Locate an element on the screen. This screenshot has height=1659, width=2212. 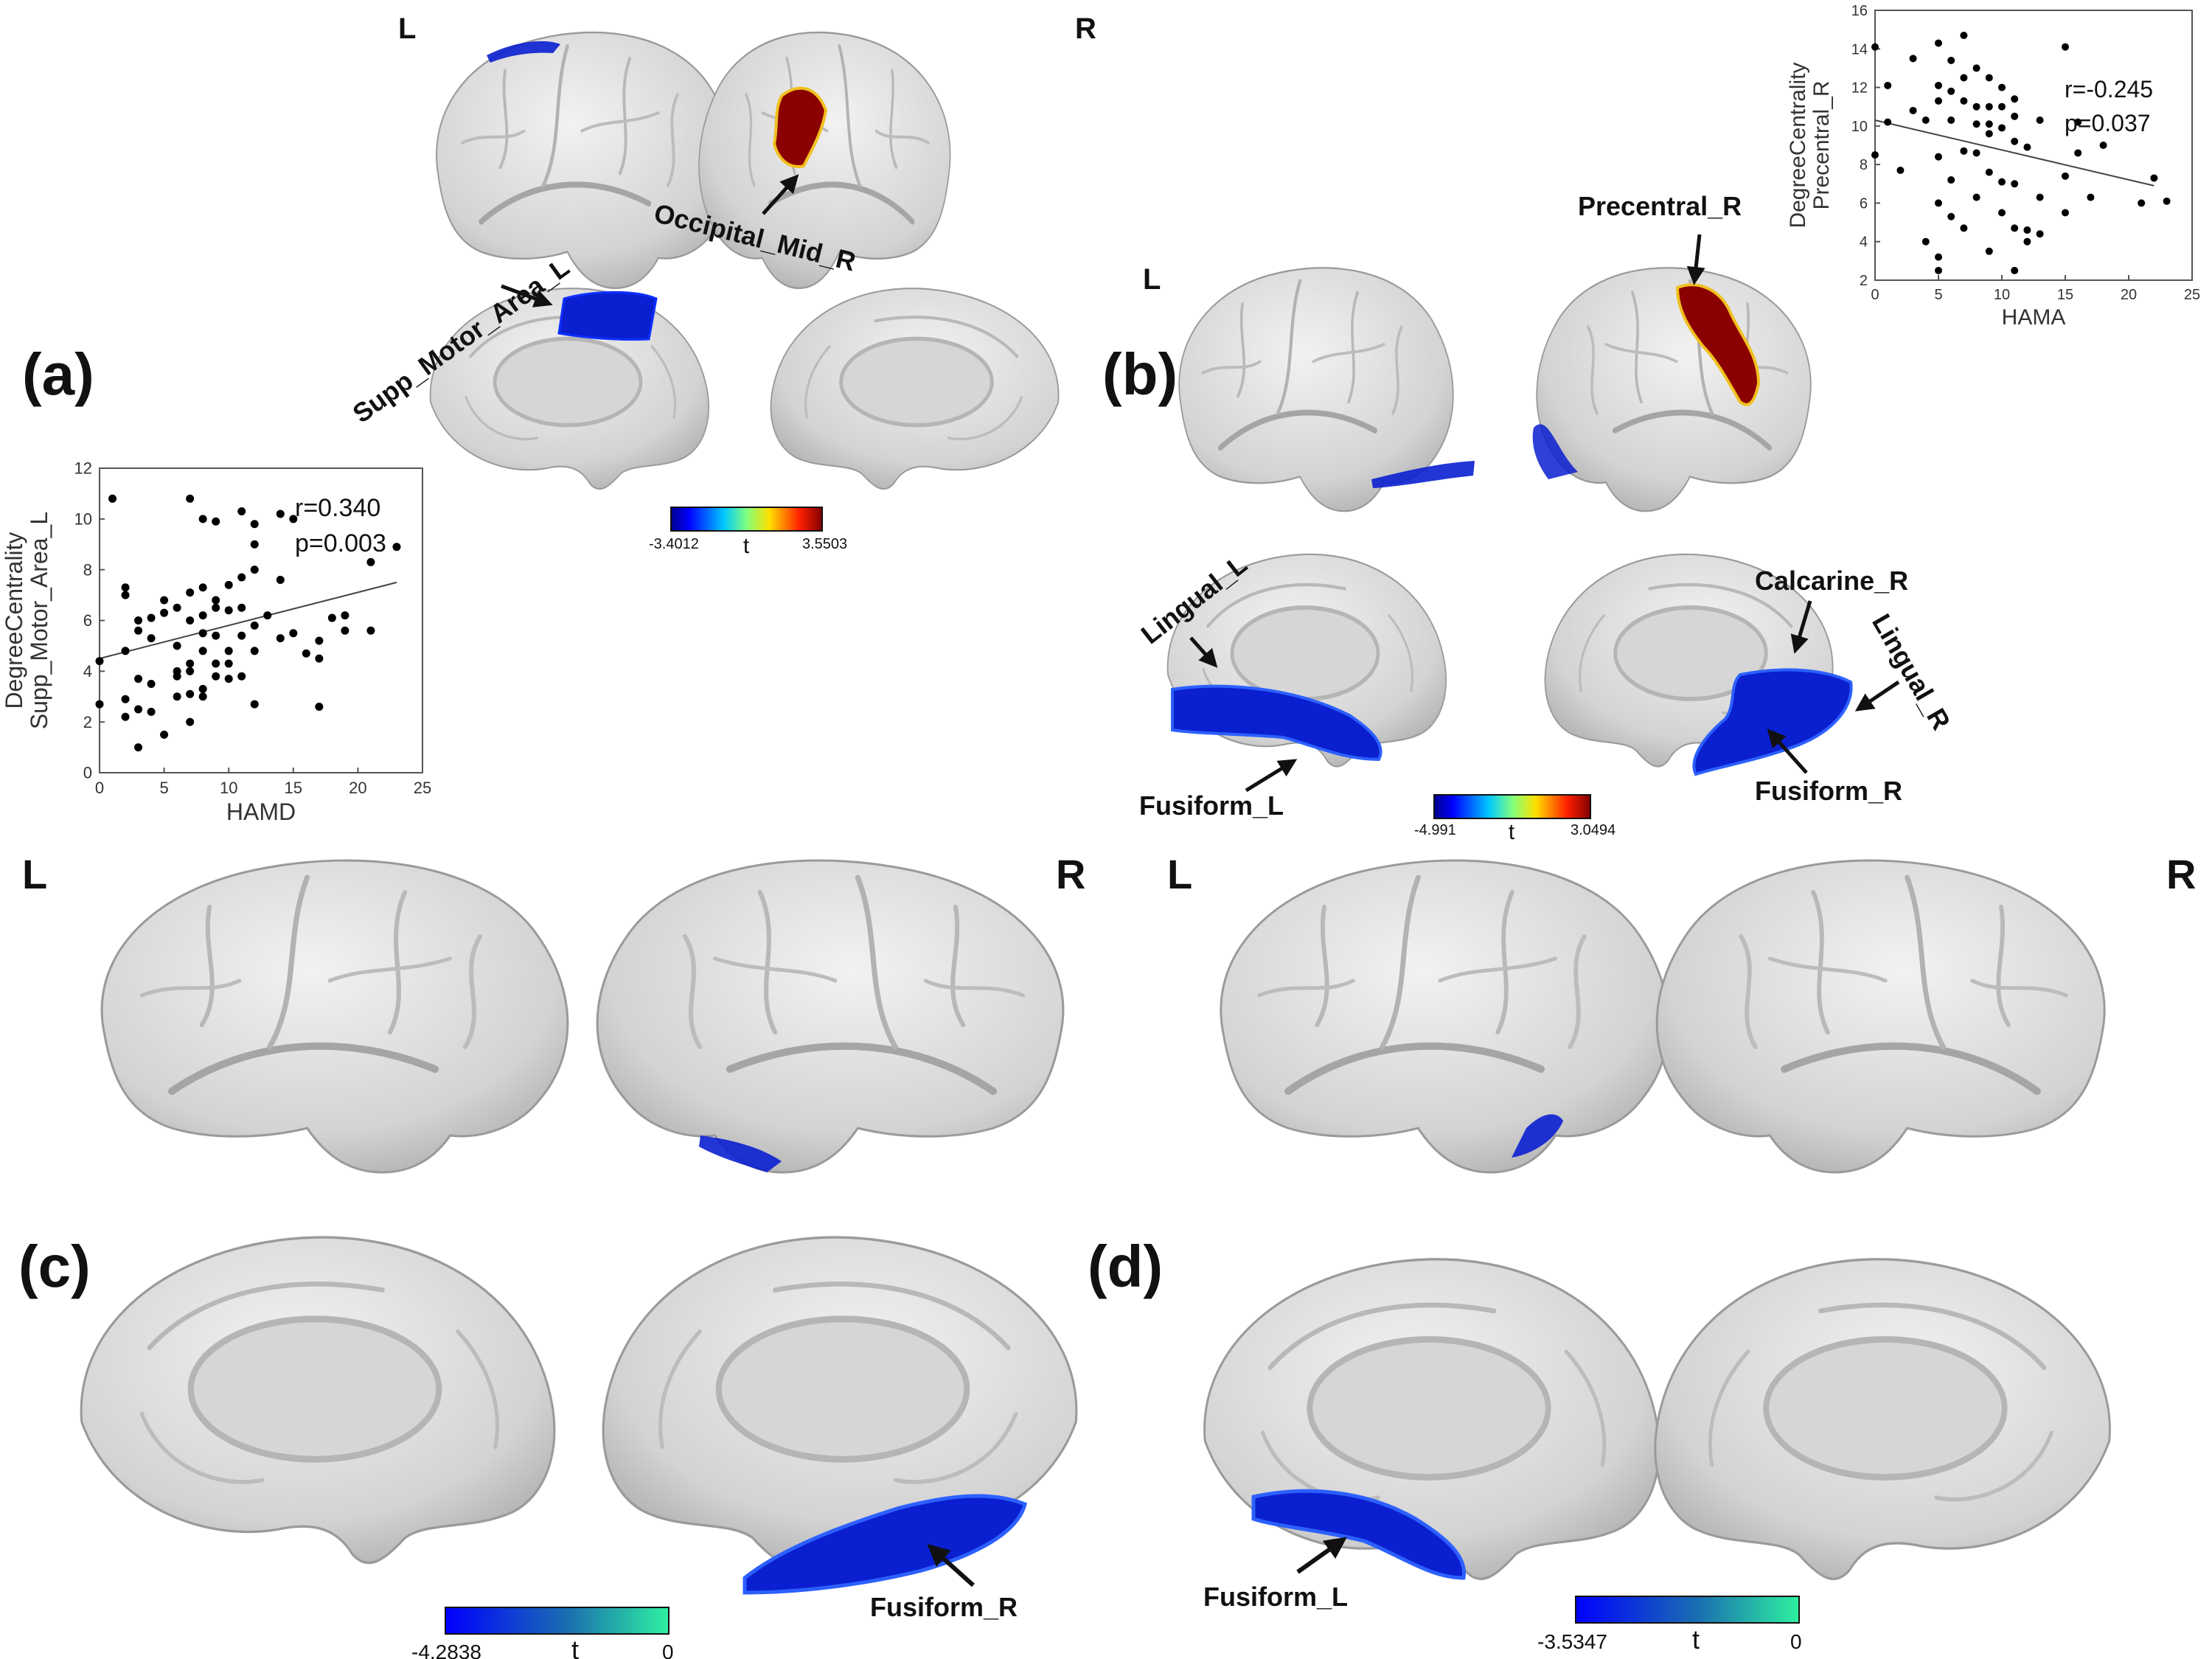
colorbar-d-var: t is located at coordinates (1696, 1639).